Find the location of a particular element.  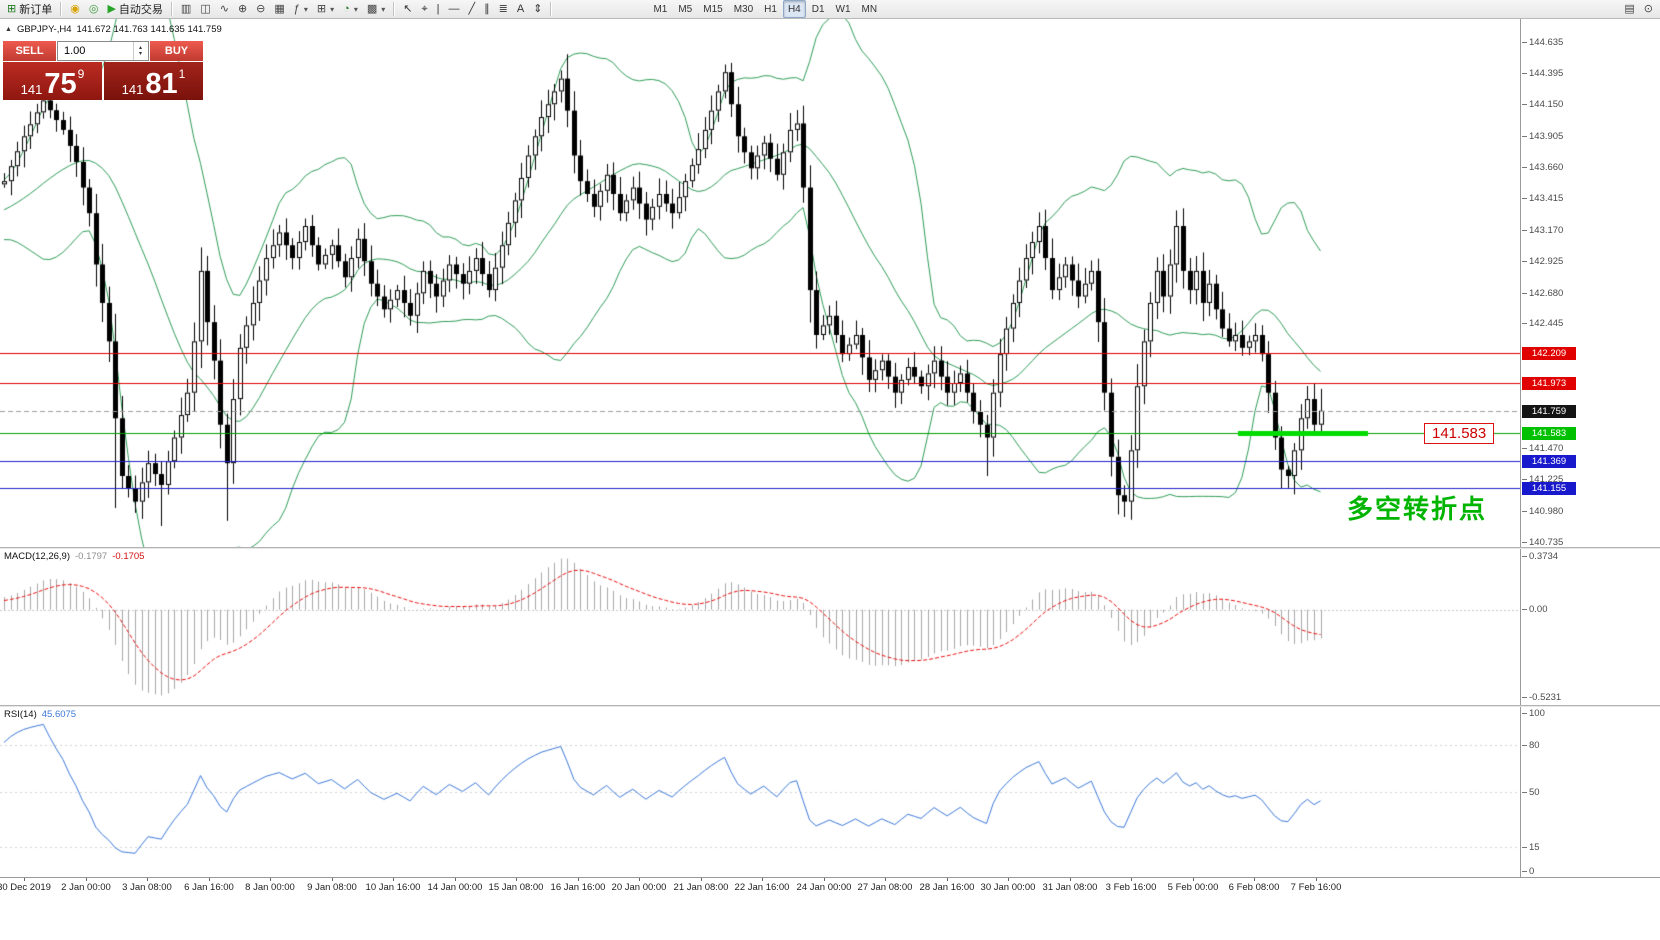

rsi-axis: 100 80 50 15 0 is located at coordinates (1590, 792).